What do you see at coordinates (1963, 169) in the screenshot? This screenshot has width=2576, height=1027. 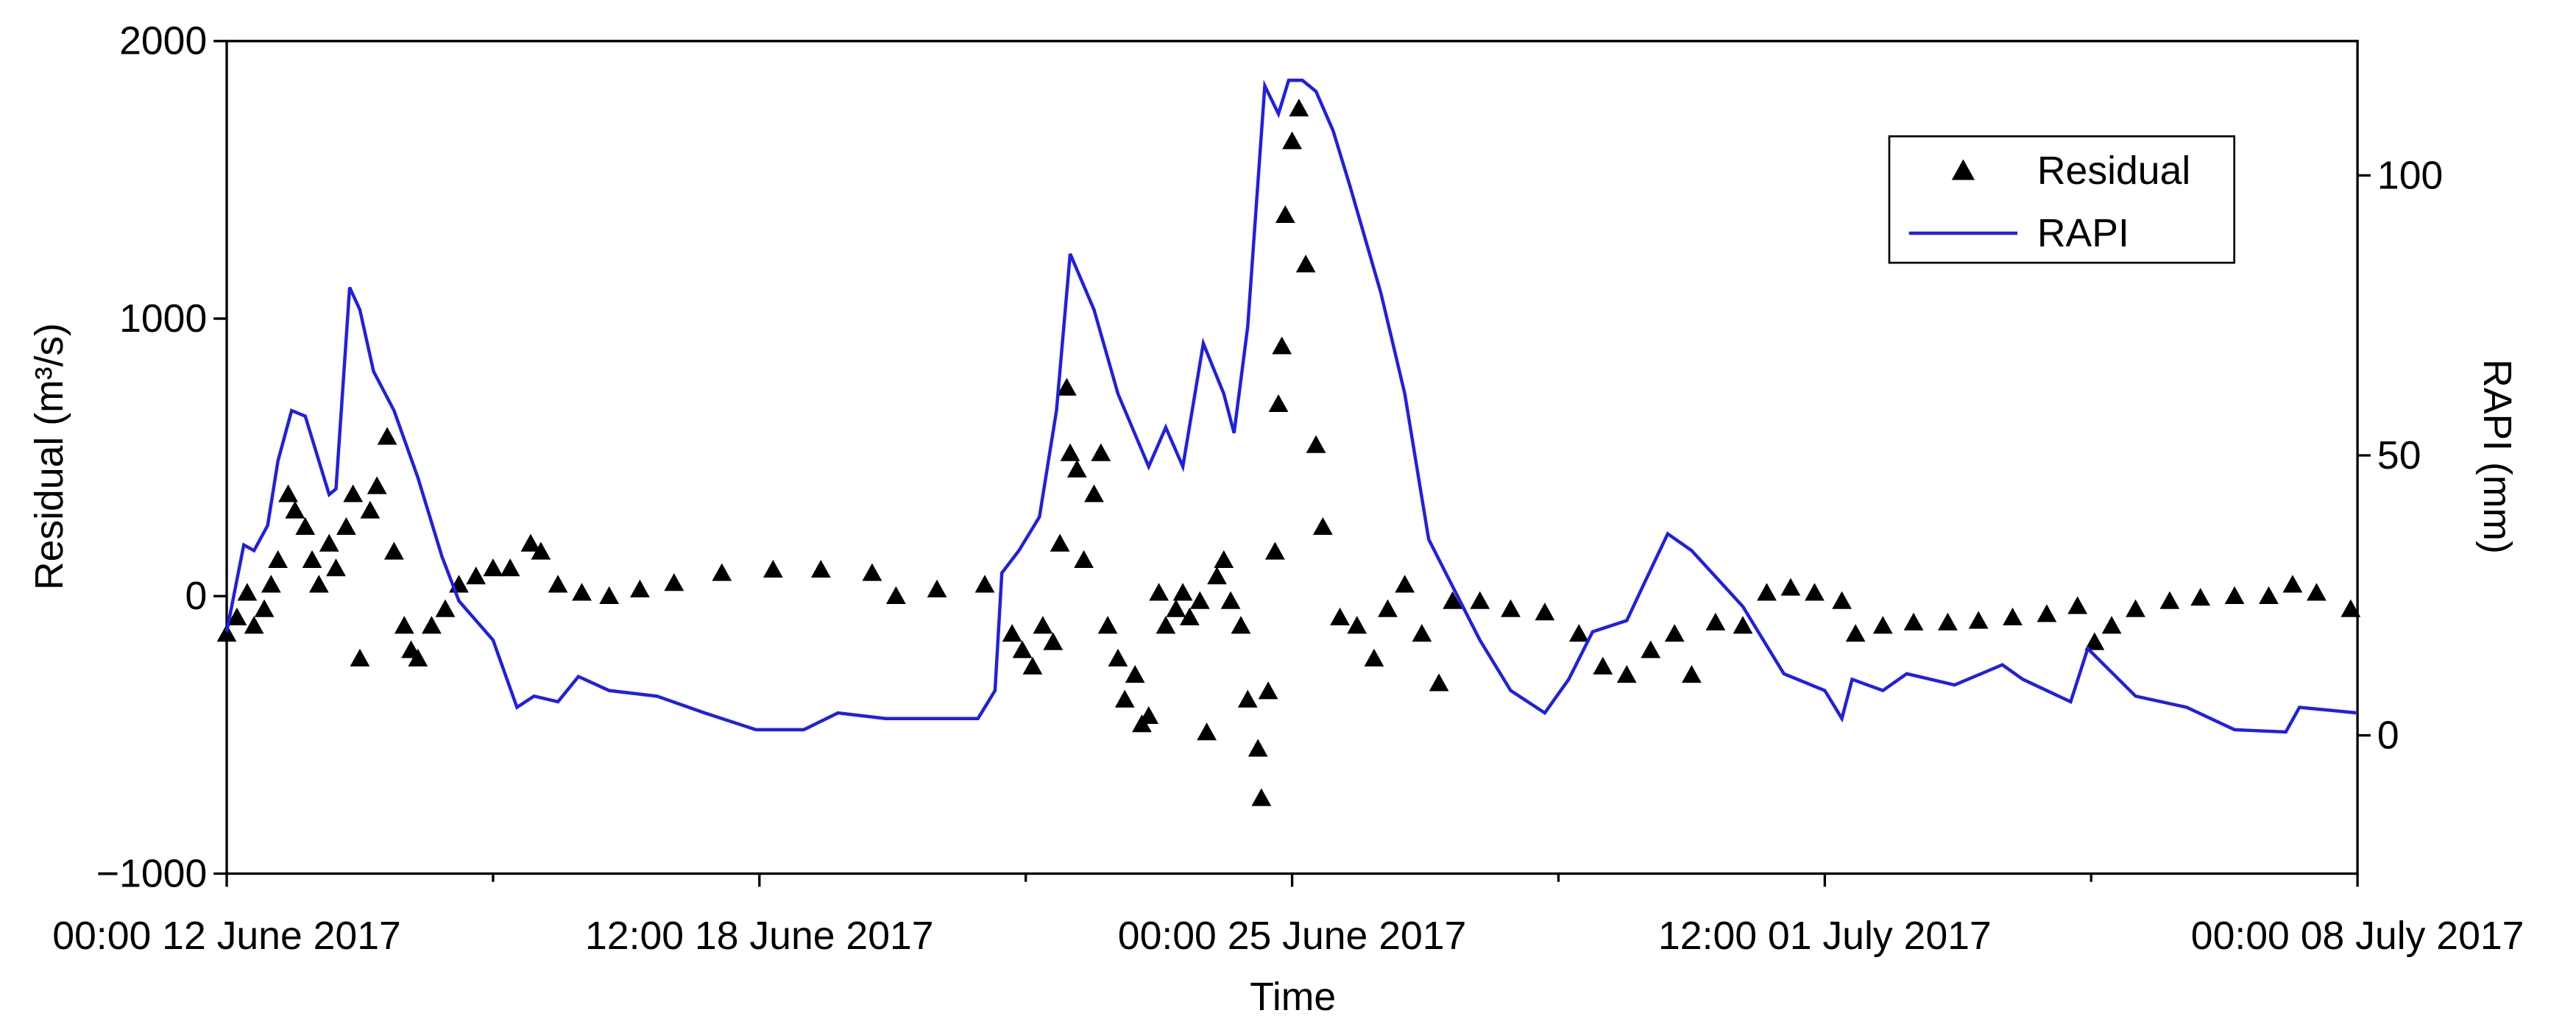 I see `legend-marker` at bounding box center [1963, 169].